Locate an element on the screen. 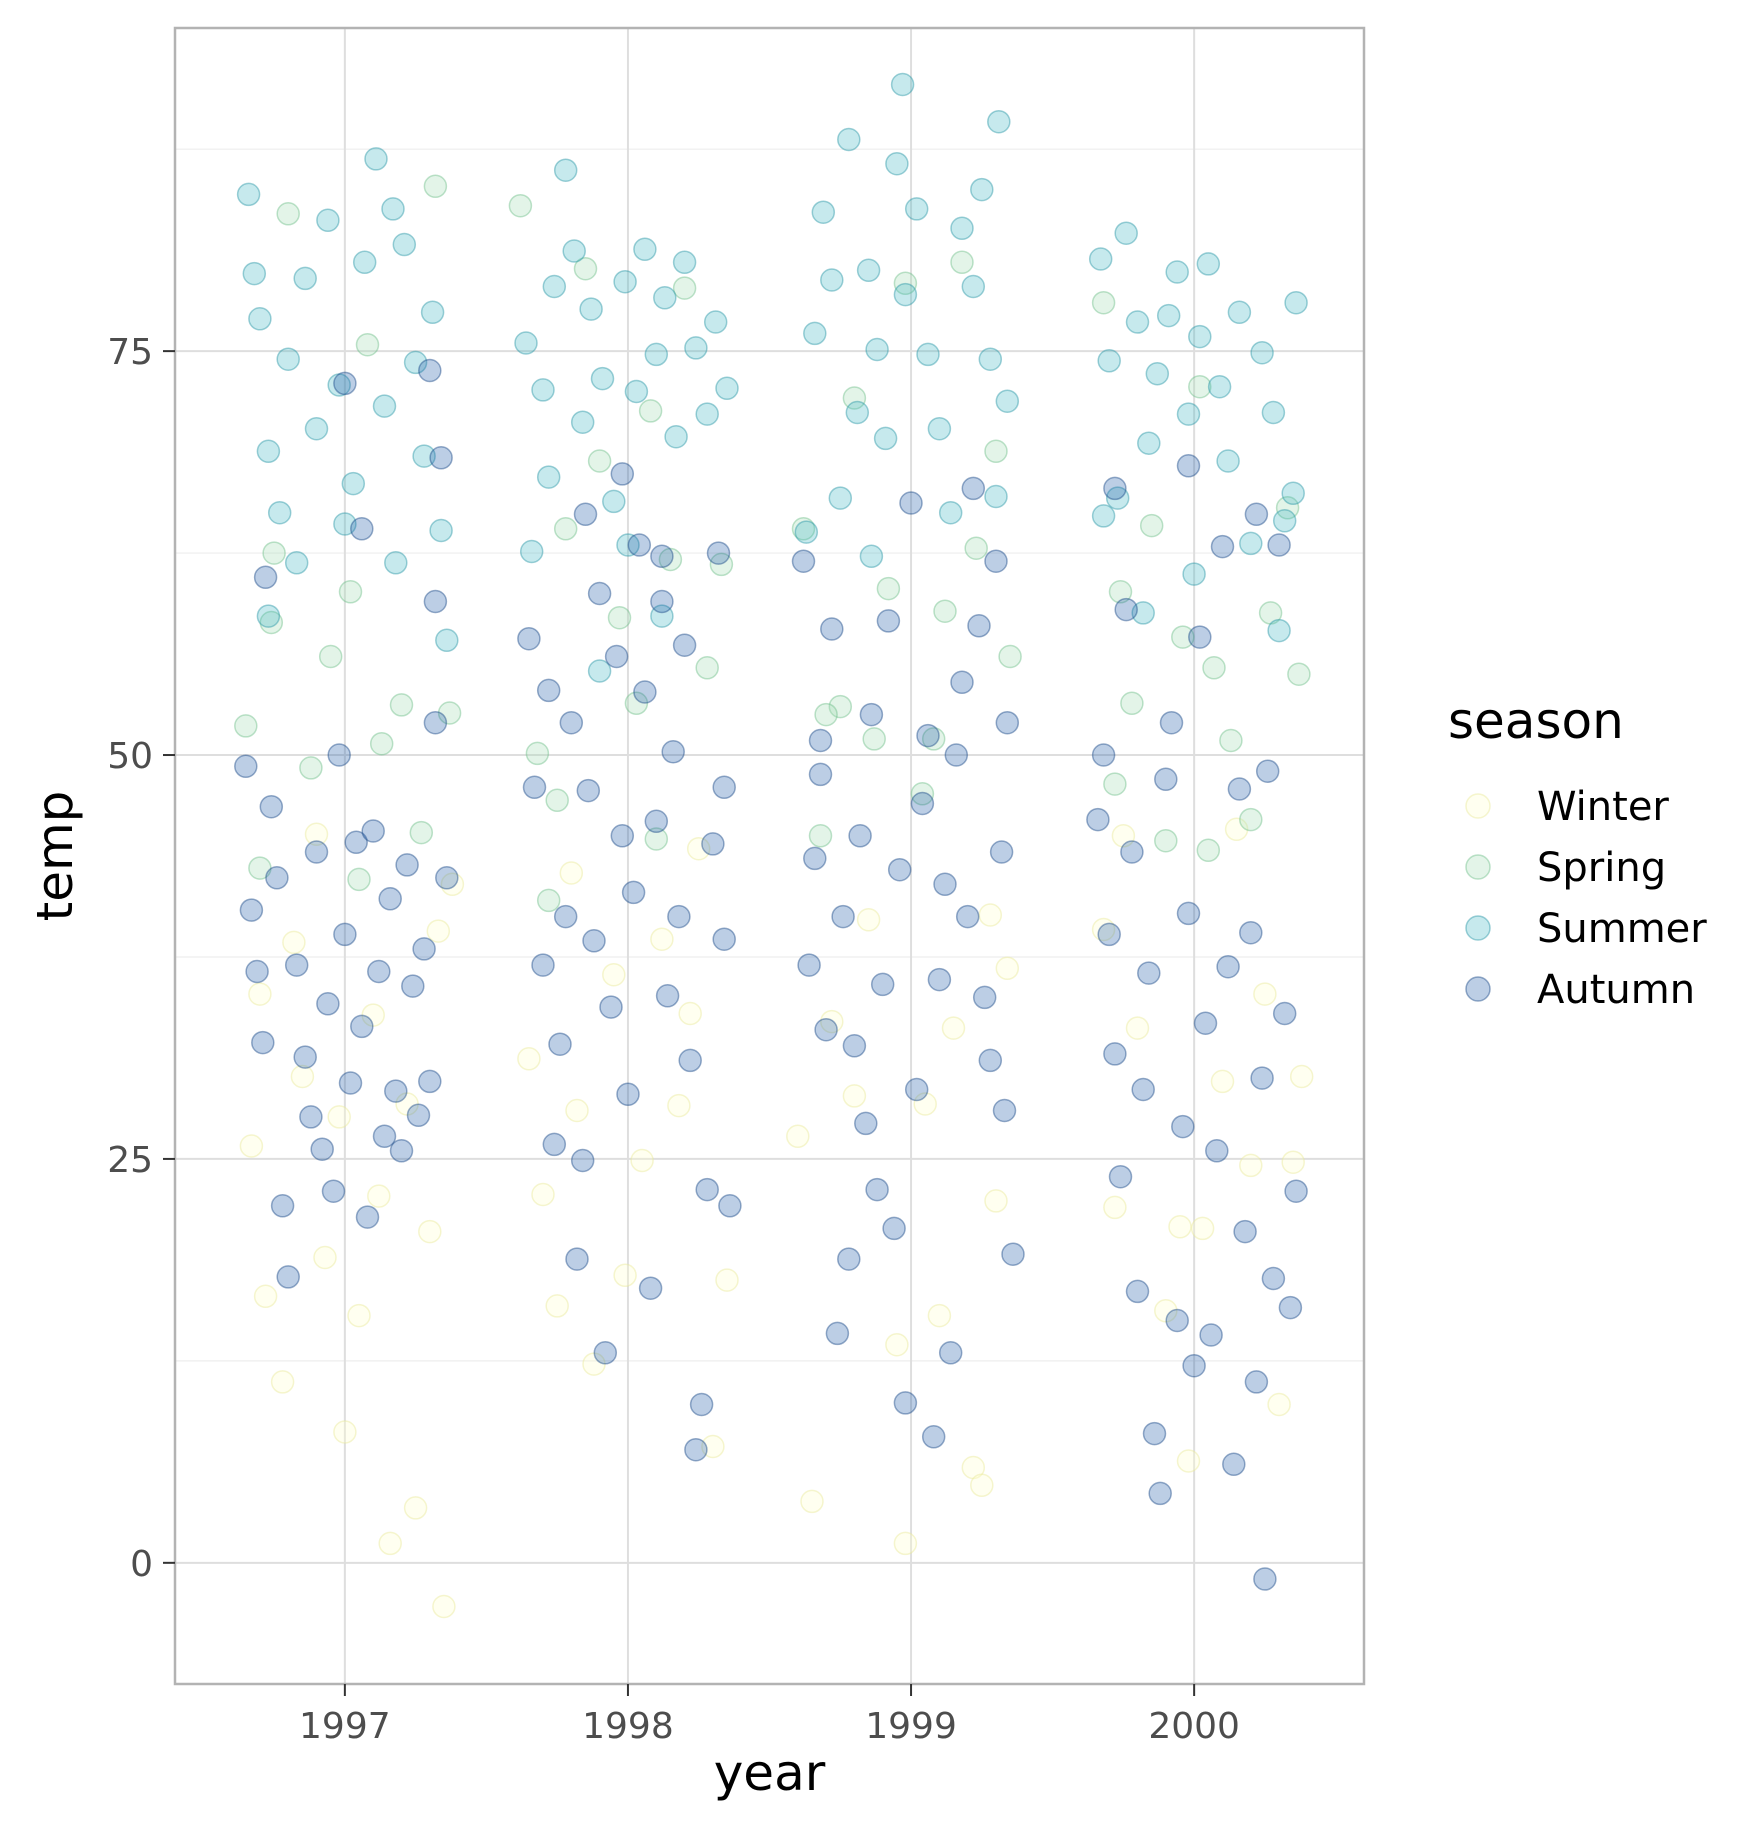 The image size is (1764, 1839). legend-item-autumn: Autumn is located at coordinates (1580, 990).